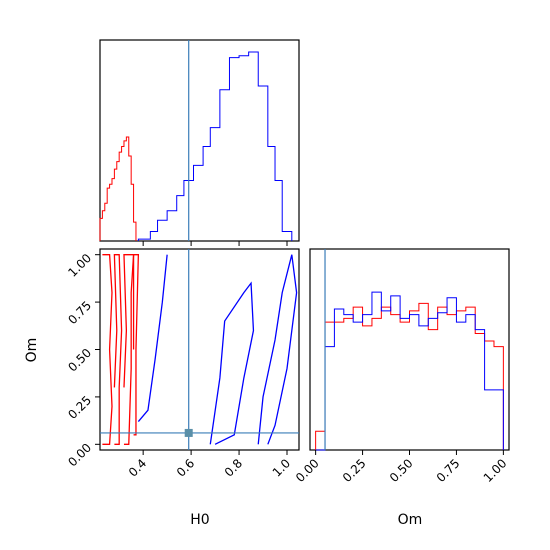  Describe the element at coordinates (79, 312) in the screenshot. I see `contour-ytick-label-3: 0.75` at that location.